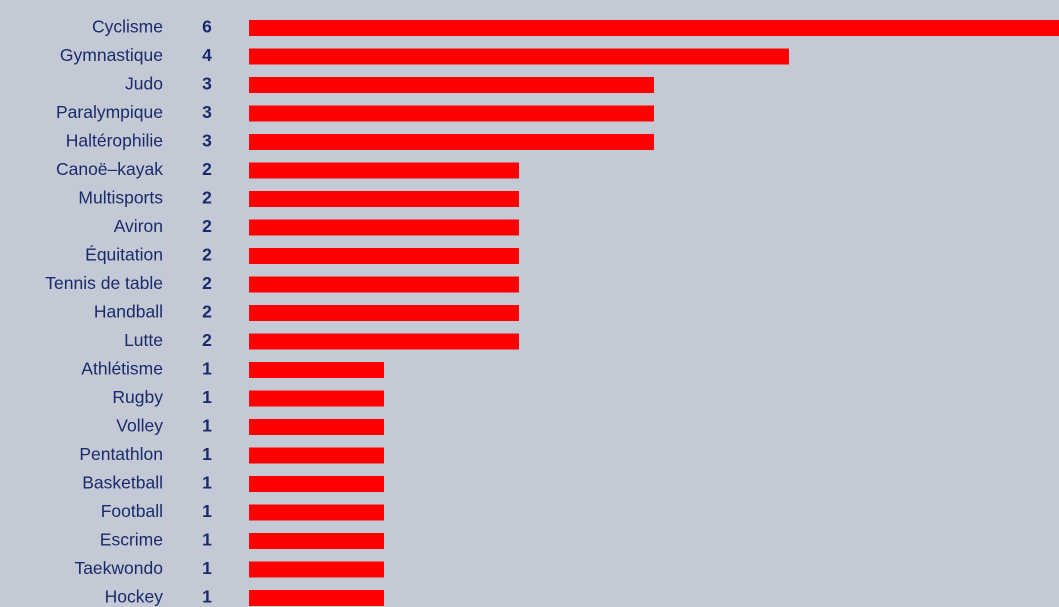 Image resolution: width=1059 pixels, height=607 pixels. What do you see at coordinates (118, 568) in the screenshot?
I see `category-label: Taekwondo` at bounding box center [118, 568].